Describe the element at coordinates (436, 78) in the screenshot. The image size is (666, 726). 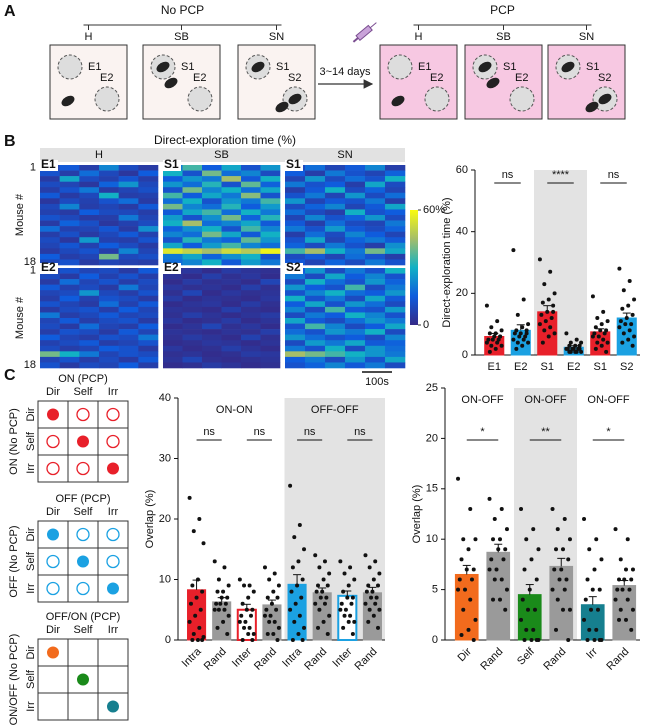
I see `object-label: E2` at that location.